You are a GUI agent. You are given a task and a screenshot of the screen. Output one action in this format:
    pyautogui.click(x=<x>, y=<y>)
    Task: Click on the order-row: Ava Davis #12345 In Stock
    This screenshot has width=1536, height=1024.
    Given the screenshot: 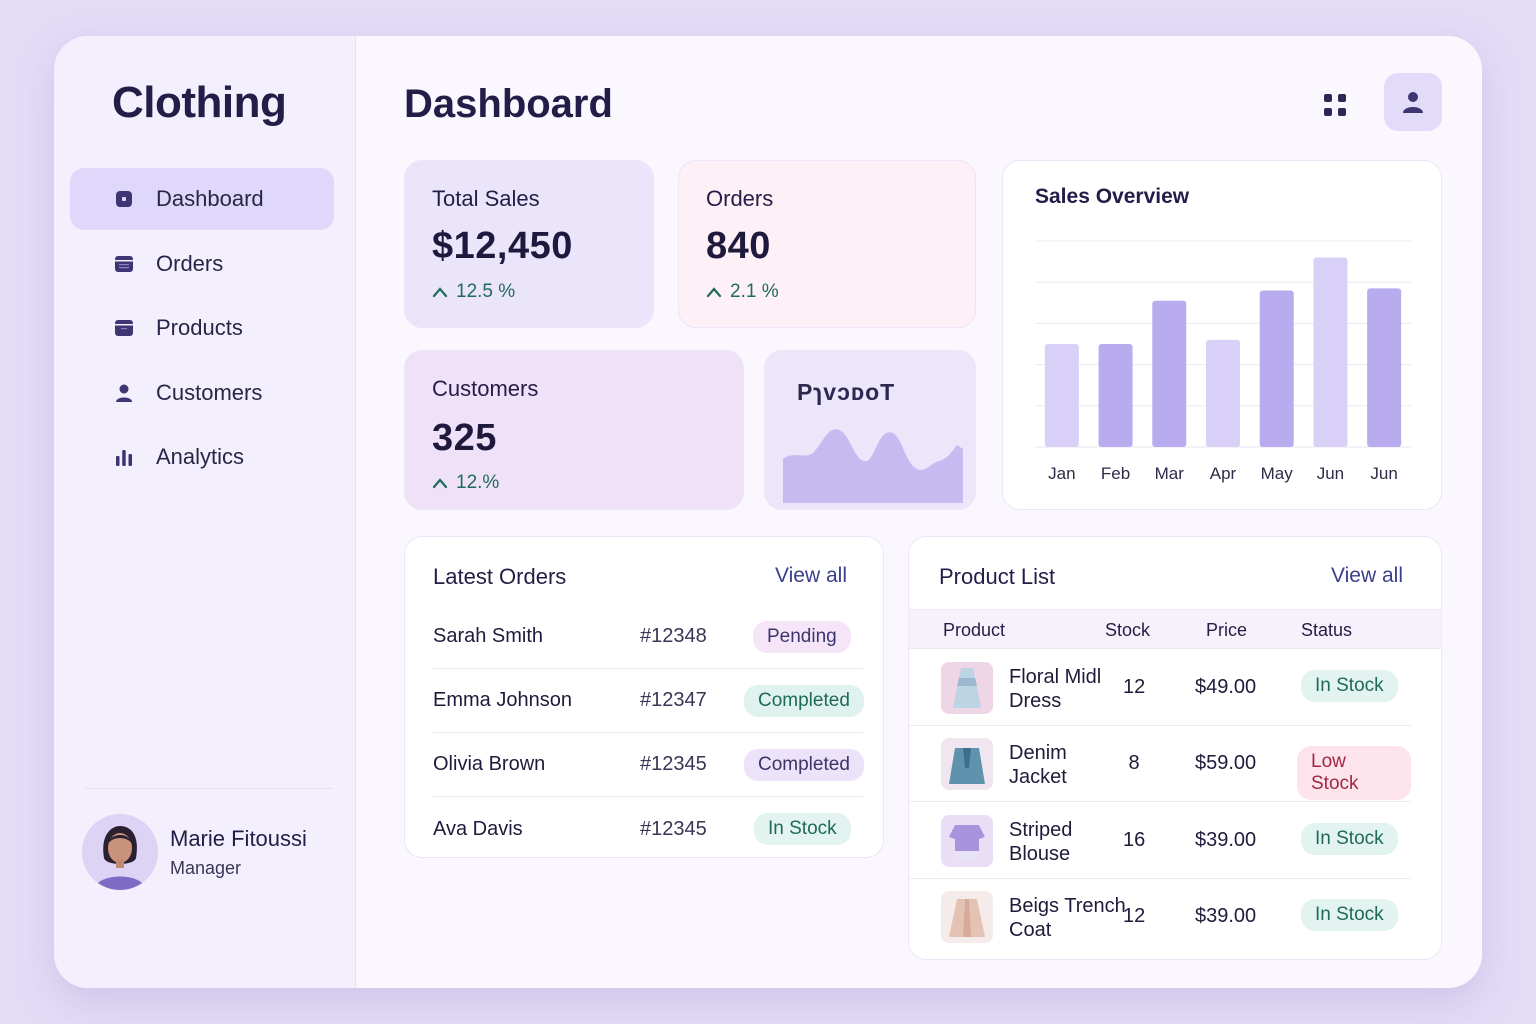 What is the action you would take?
    pyautogui.click(x=648, y=829)
    